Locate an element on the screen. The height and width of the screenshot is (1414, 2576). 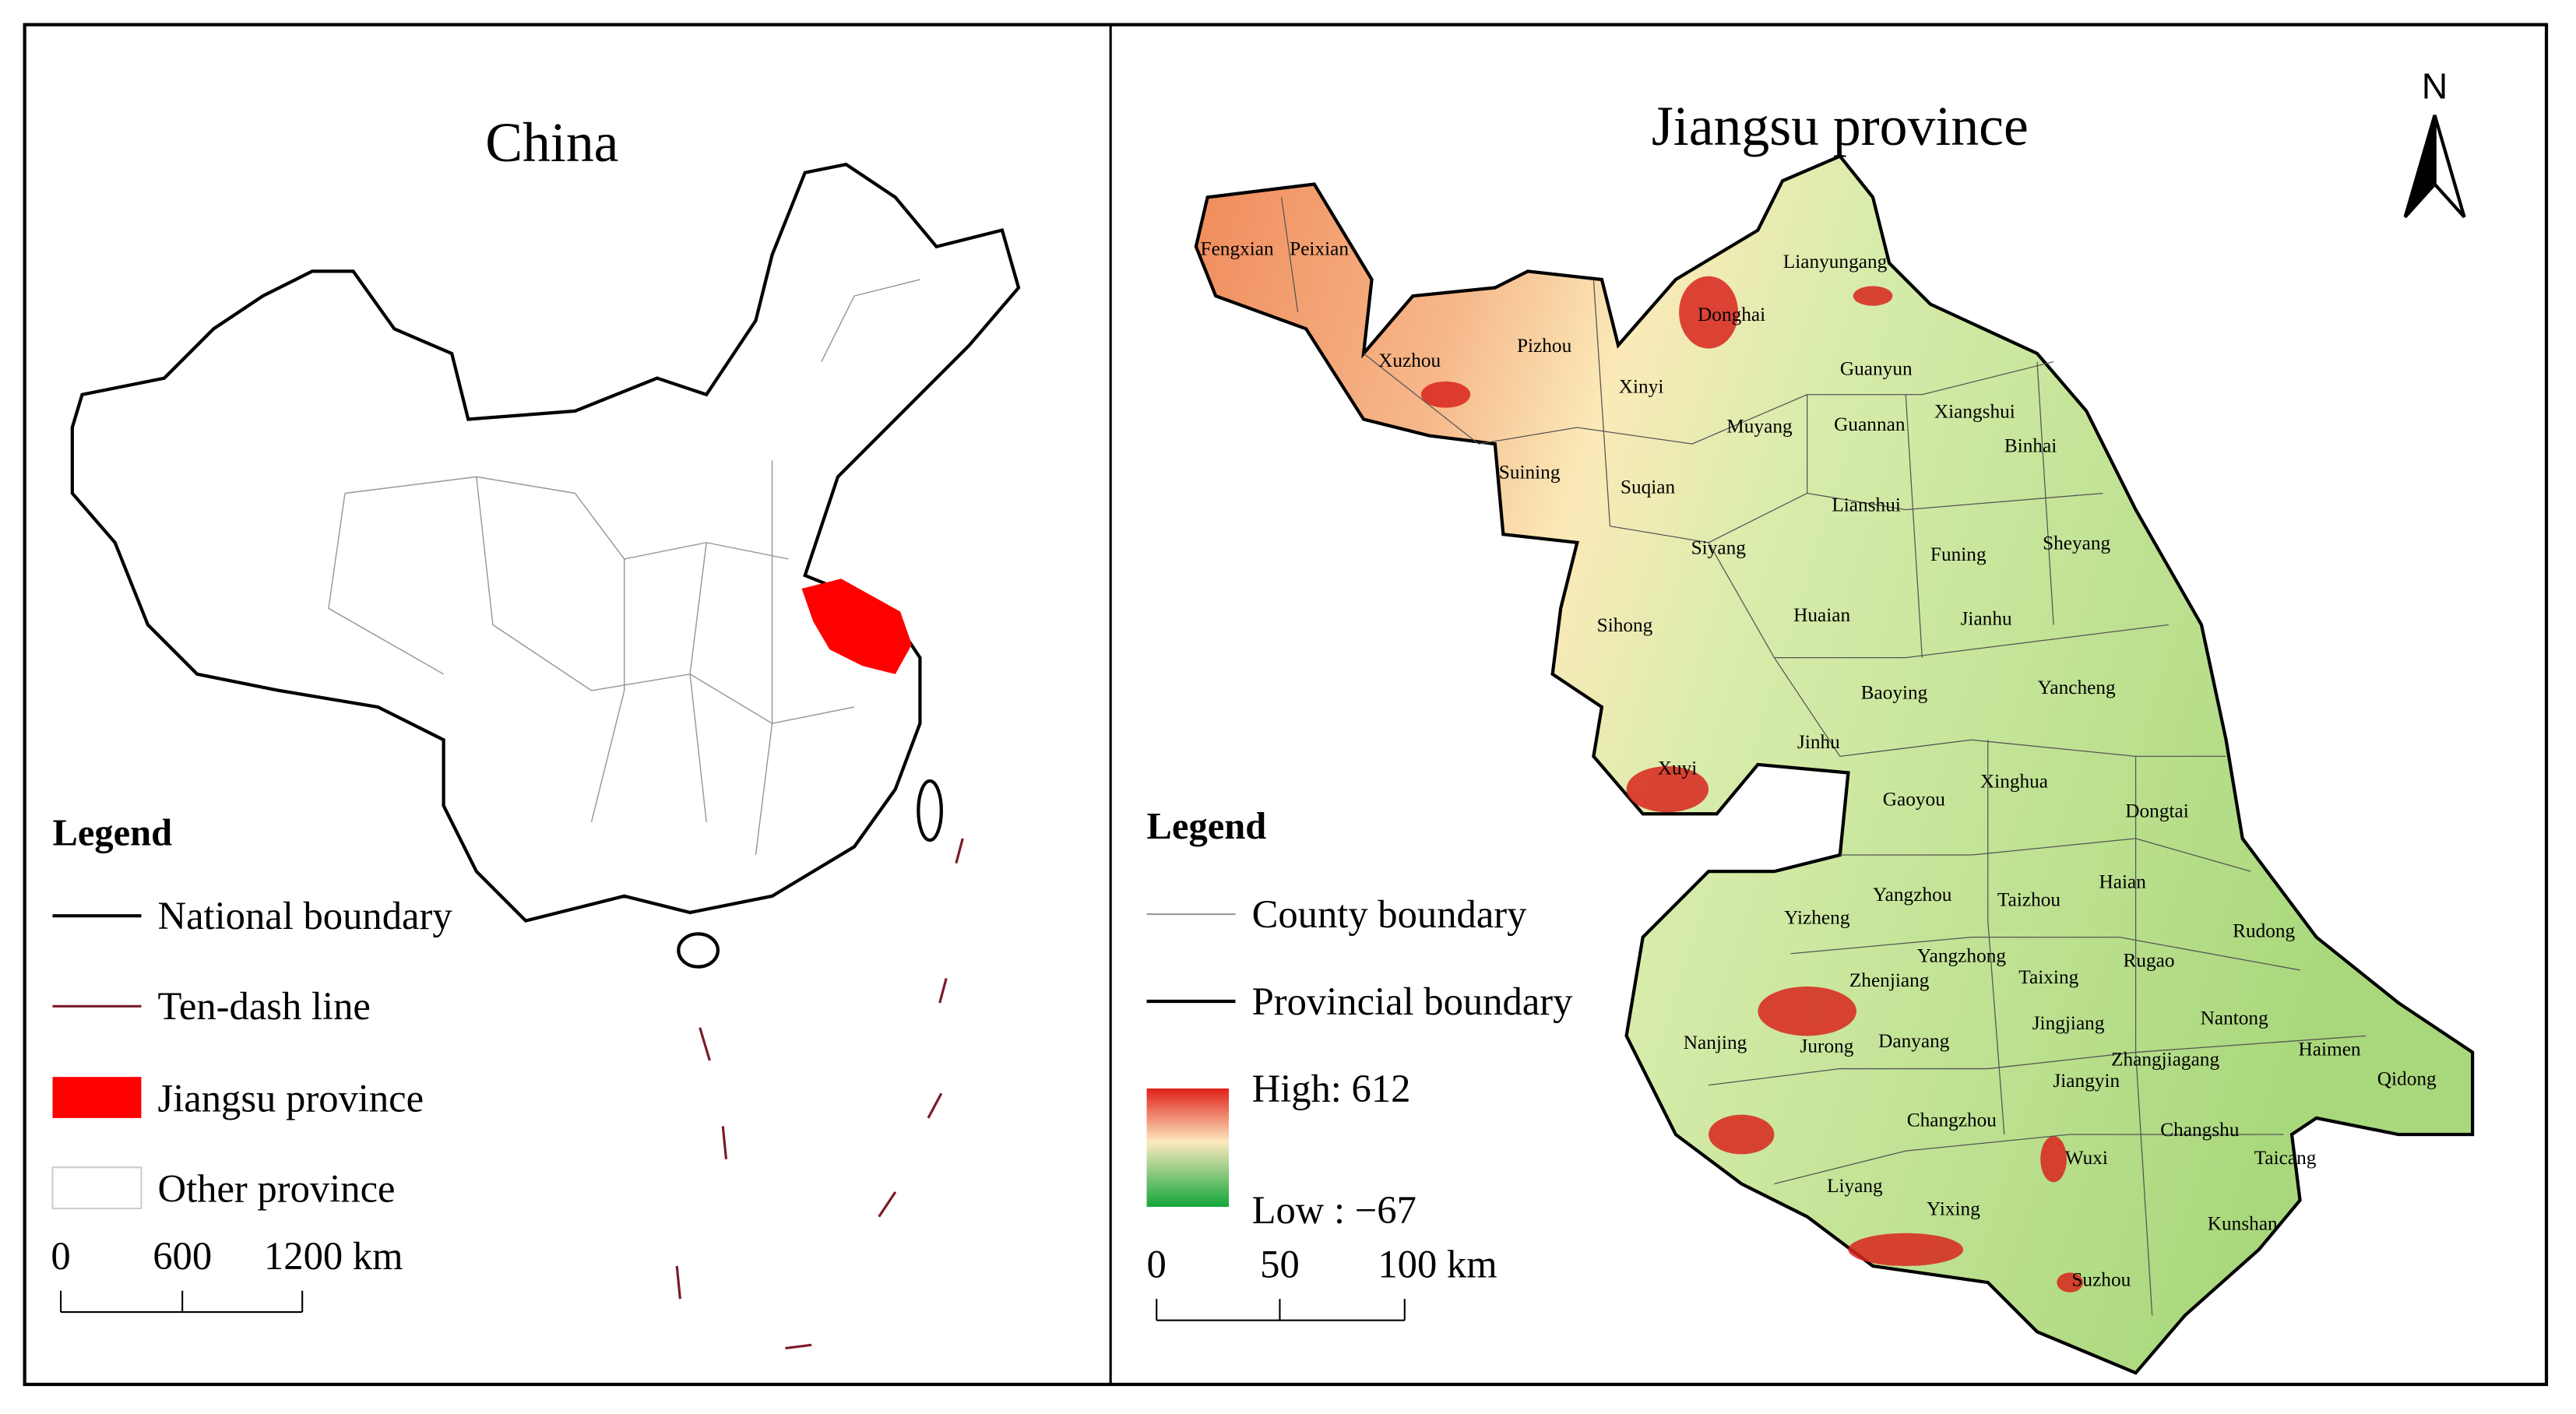
county-label: Suining is located at coordinates (1530, 472).